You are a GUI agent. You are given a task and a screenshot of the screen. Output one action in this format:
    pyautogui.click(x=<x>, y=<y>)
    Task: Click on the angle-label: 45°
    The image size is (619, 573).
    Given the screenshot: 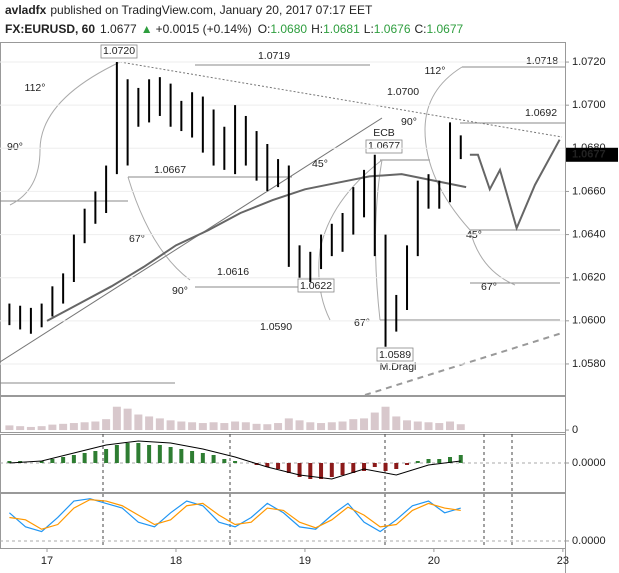 What is the action you would take?
    pyautogui.click(x=320, y=164)
    